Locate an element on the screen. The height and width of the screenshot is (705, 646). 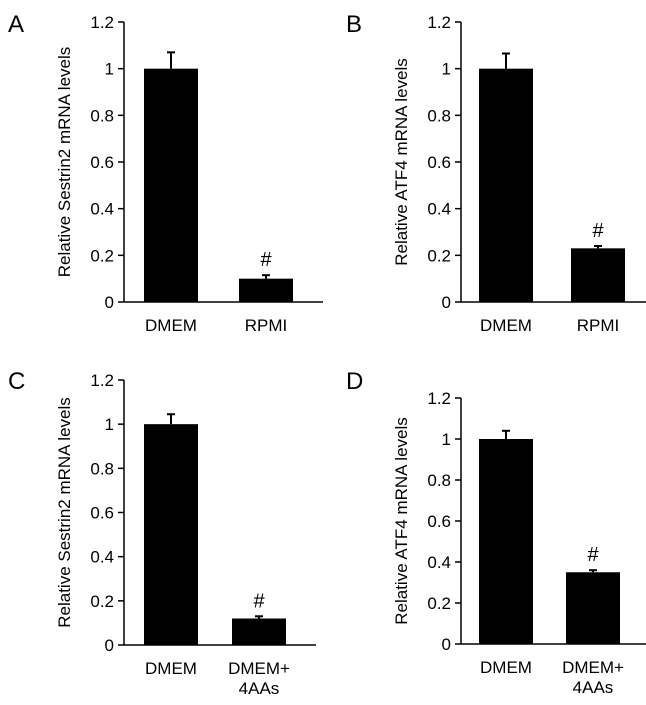
panel-letter: A is located at coordinates (16, 24).